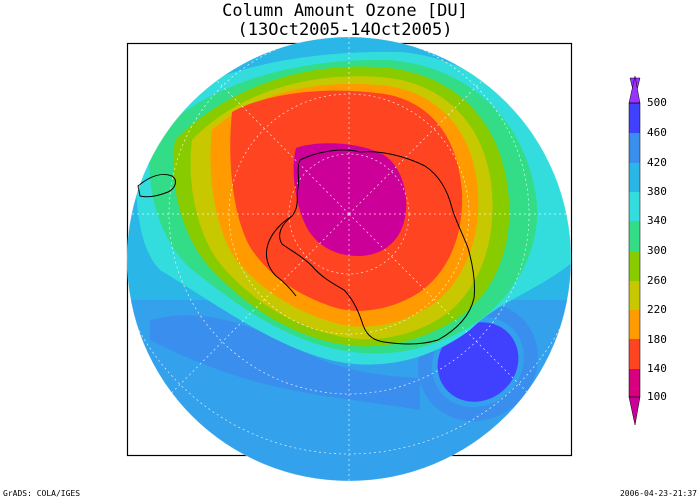 This screenshot has width=700, height=500. I want to click on footer-timestamp: 2006-04-23-21:37, so click(658, 493).